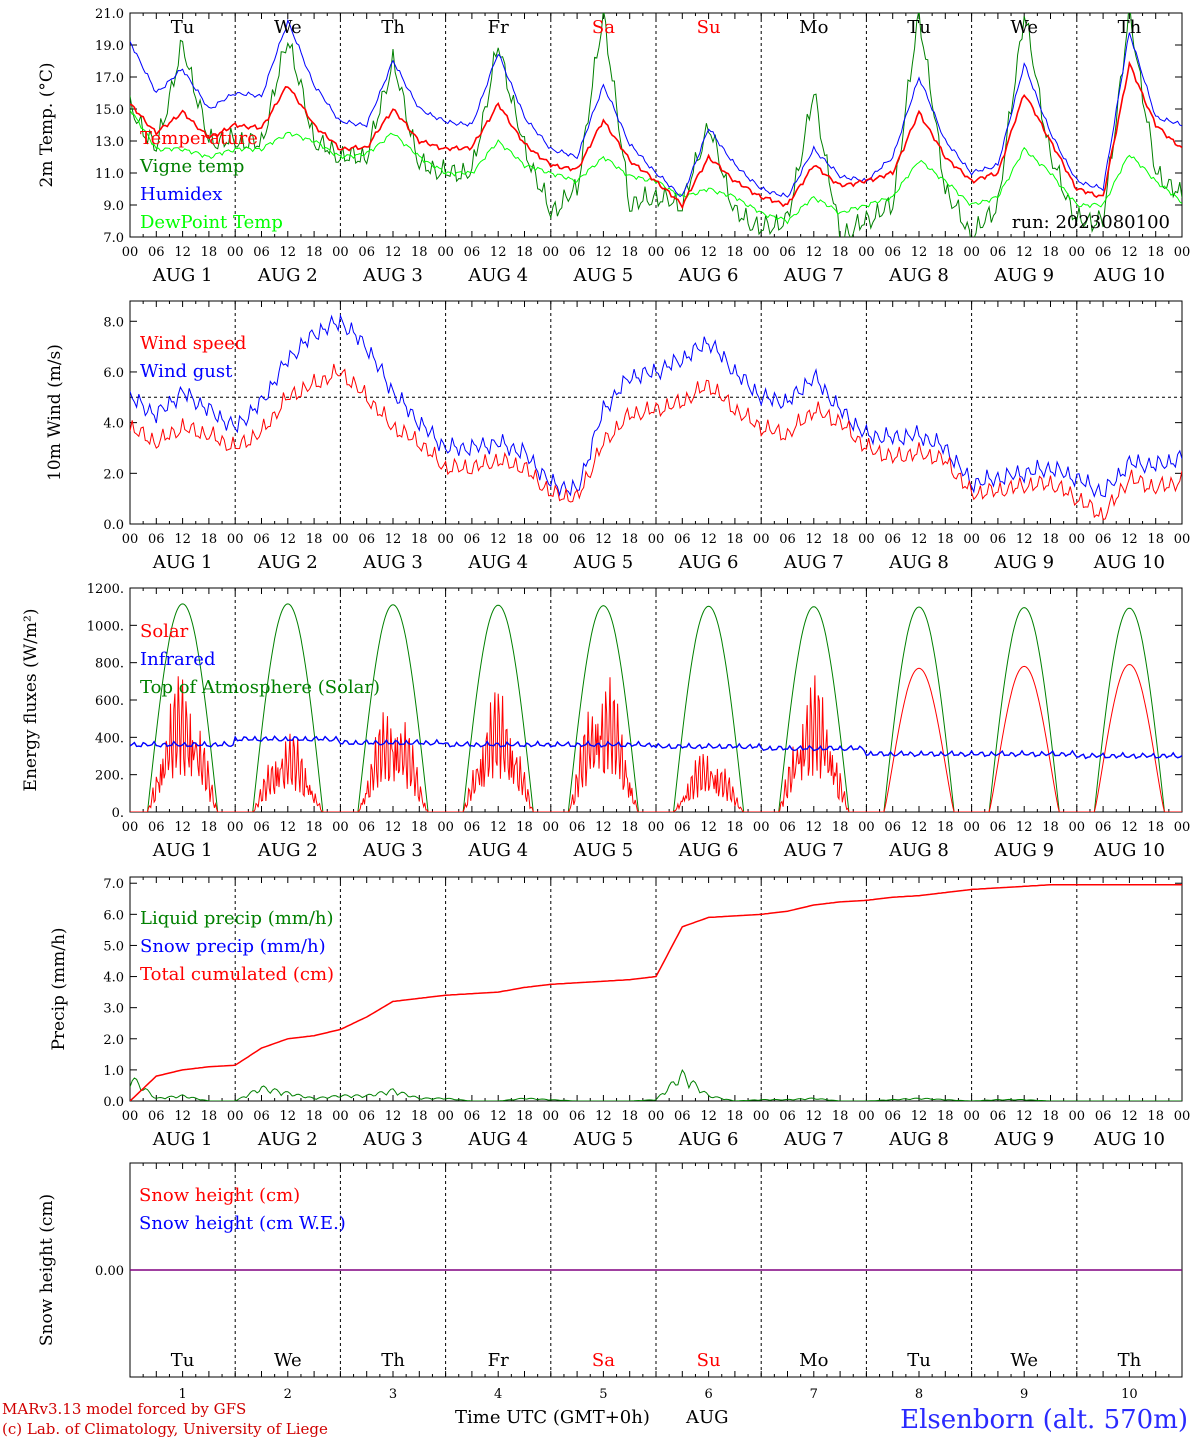  What do you see at coordinates (182, 1394) in the screenshot?
I see `day-number-label: 1` at bounding box center [182, 1394].